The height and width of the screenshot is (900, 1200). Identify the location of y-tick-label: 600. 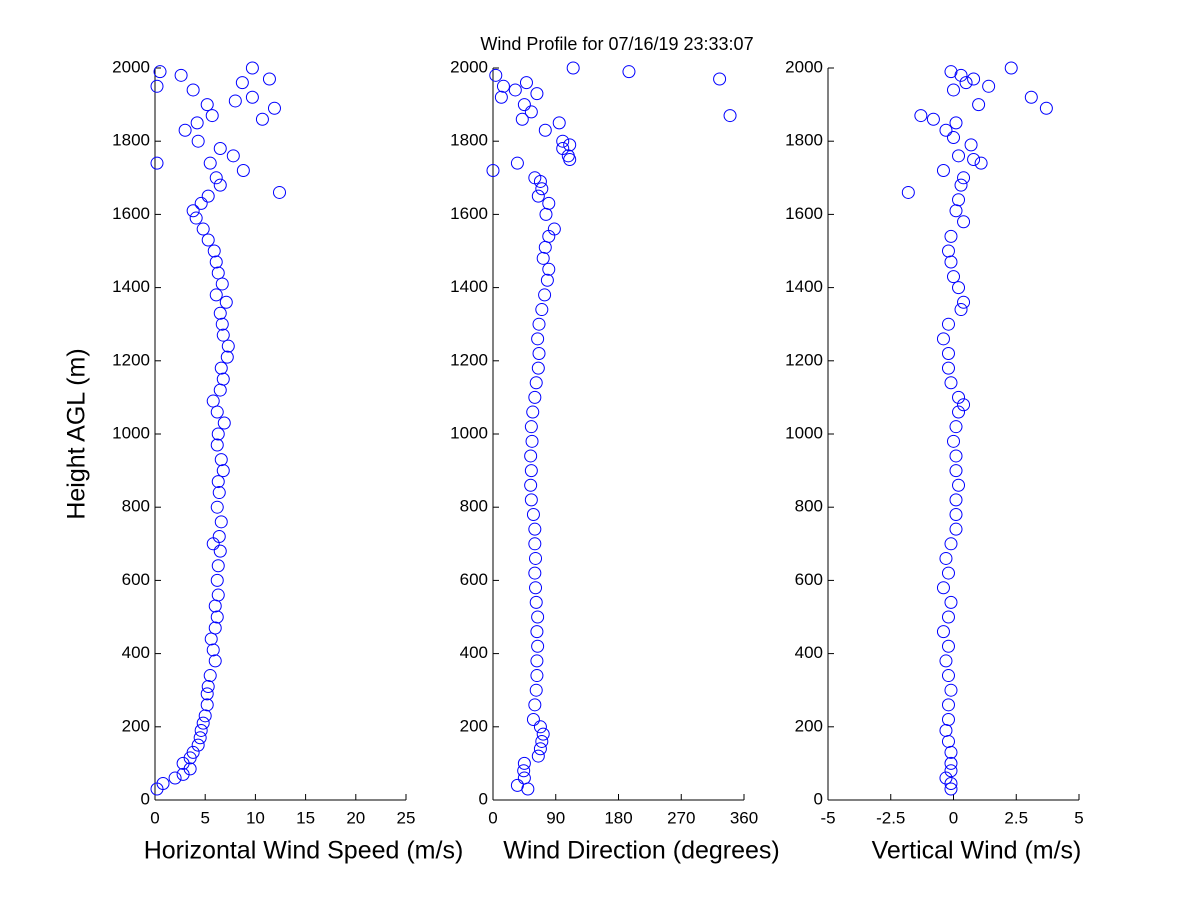
(809, 579).